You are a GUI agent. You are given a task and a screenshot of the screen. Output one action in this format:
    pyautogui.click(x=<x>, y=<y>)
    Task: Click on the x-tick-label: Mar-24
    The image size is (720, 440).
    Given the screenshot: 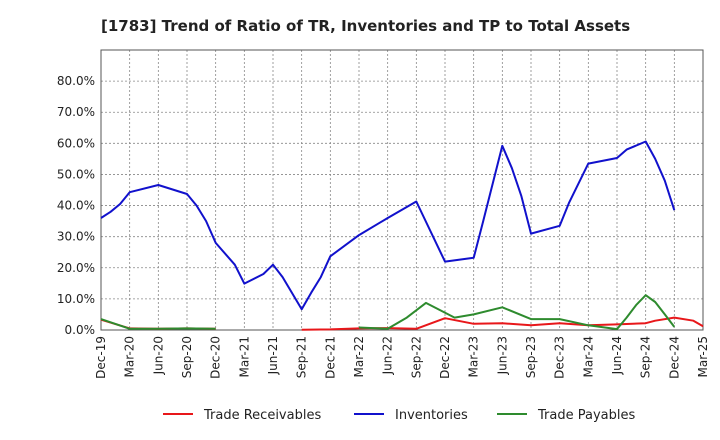 What is the action you would take?
    pyautogui.click(x=588, y=356)
    